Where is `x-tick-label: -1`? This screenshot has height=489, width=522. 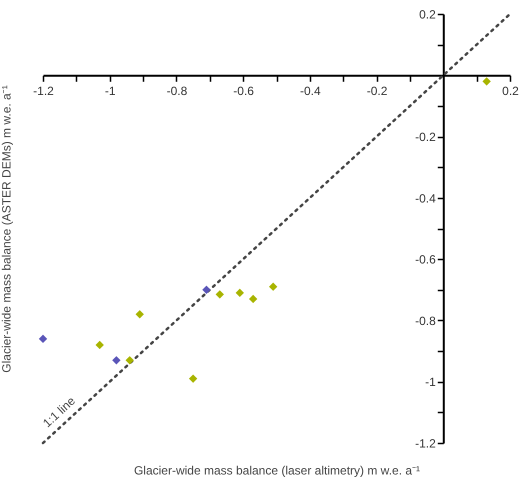 x-tick-label: -1 is located at coordinates (110, 91).